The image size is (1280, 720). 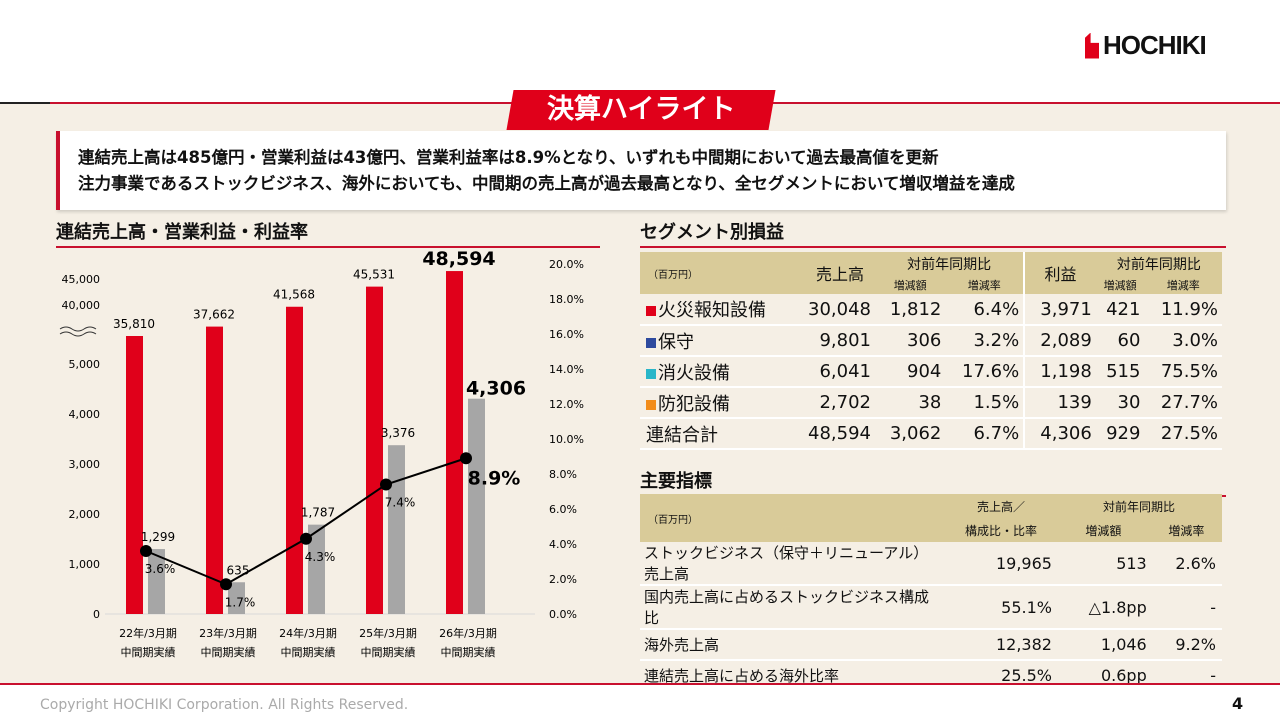 I want to click on cell-pd: 929, so click(x=1120, y=434).